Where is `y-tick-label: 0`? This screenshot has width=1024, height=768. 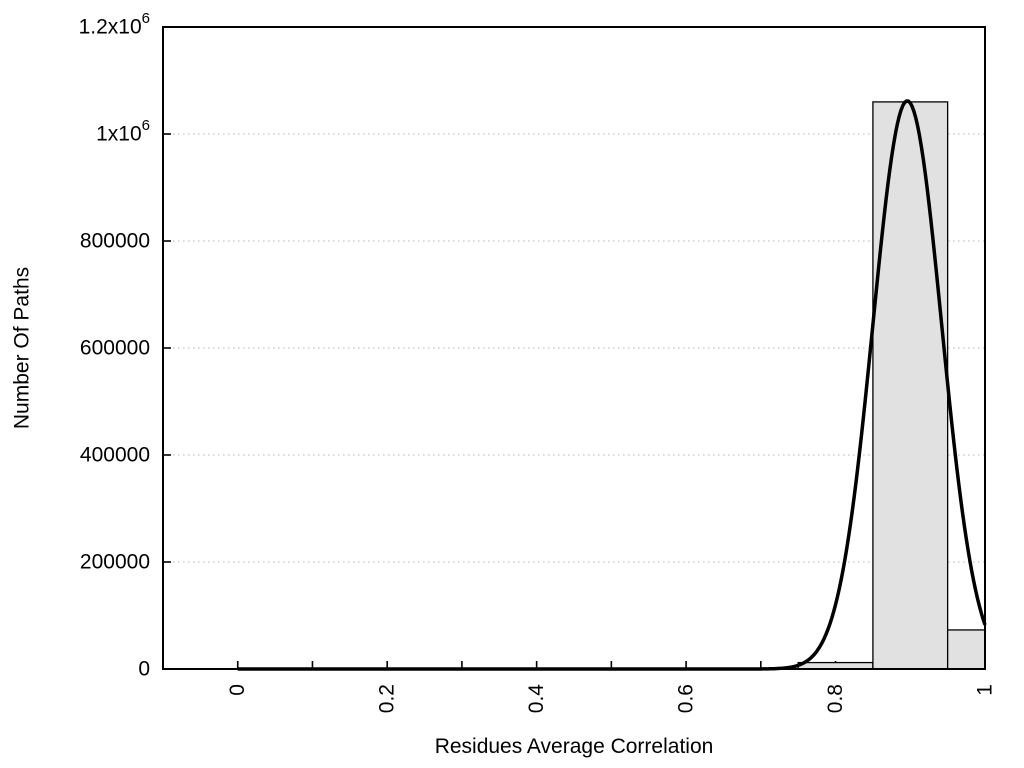 y-tick-label: 0 is located at coordinates (144, 669).